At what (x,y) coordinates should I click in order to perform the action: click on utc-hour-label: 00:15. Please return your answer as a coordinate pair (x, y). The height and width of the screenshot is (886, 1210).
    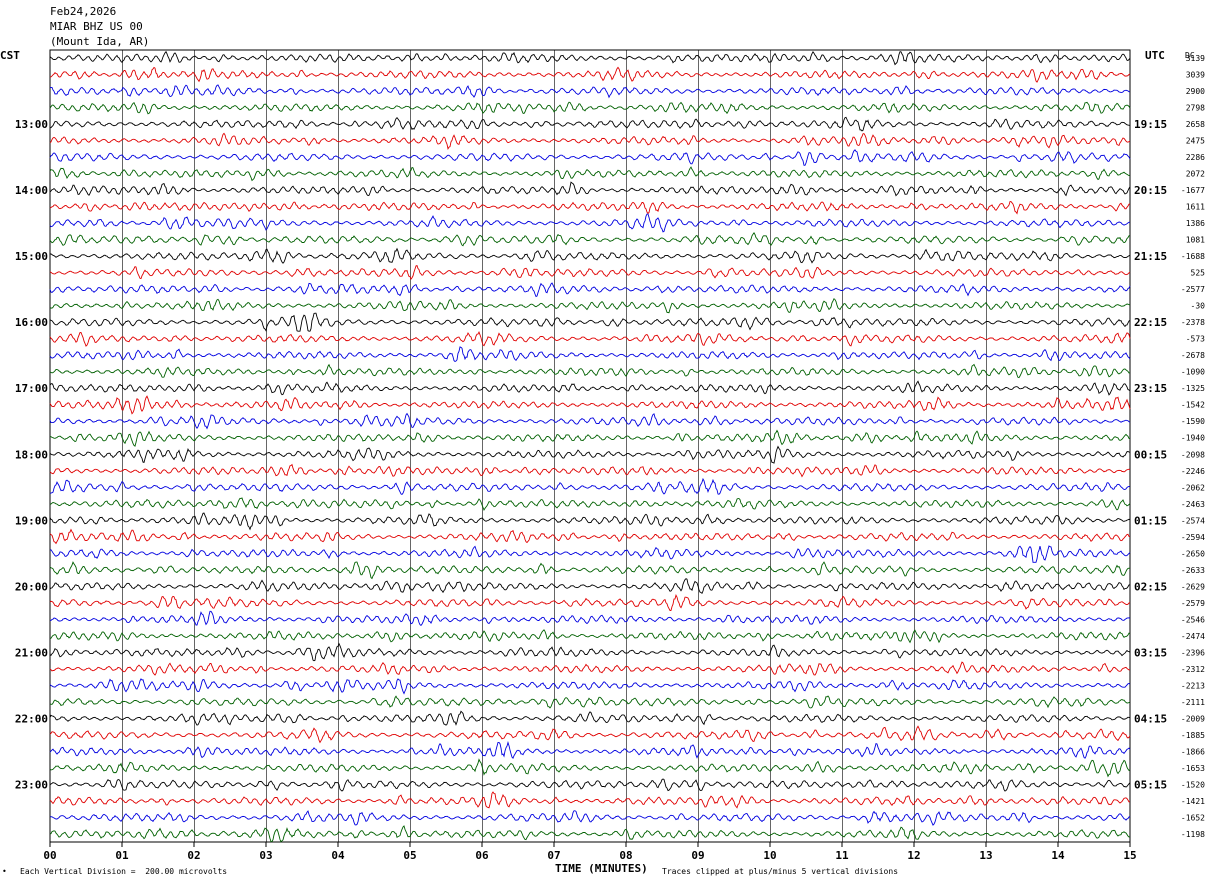
    Looking at the image, I should click on (1150, 454).